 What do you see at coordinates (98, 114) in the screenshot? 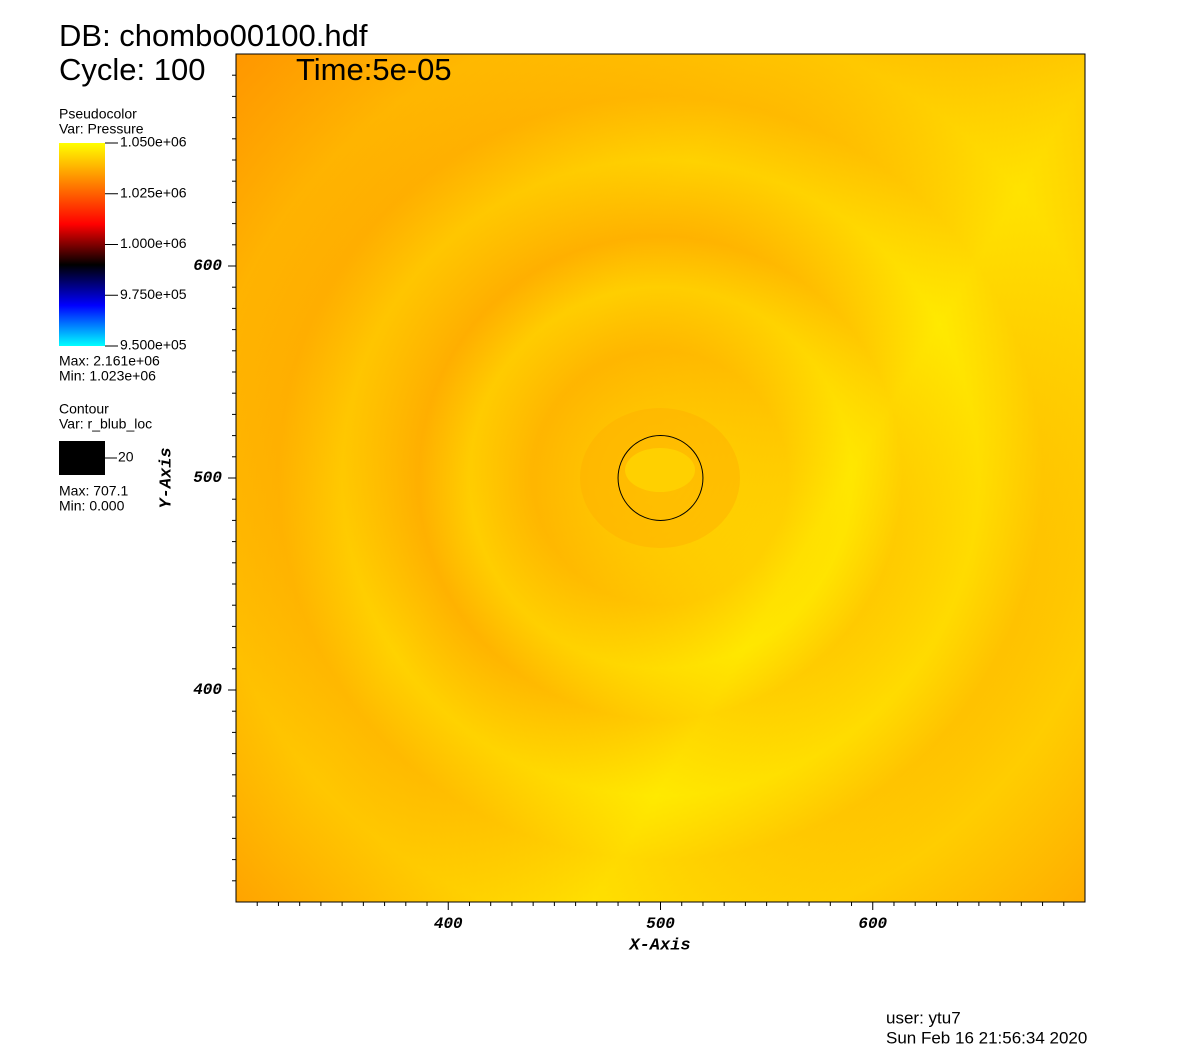
I see `legend-heading: Pseudocolor` at bounding box center [98, 114].